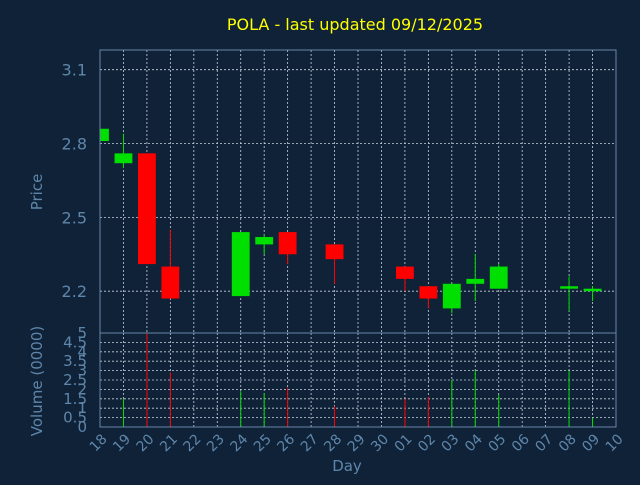 This screenshot has height=485, width=640. Describe the element at coordinates (122, 443) in the screenshot. I see `x-tick-label: 19` at that location.